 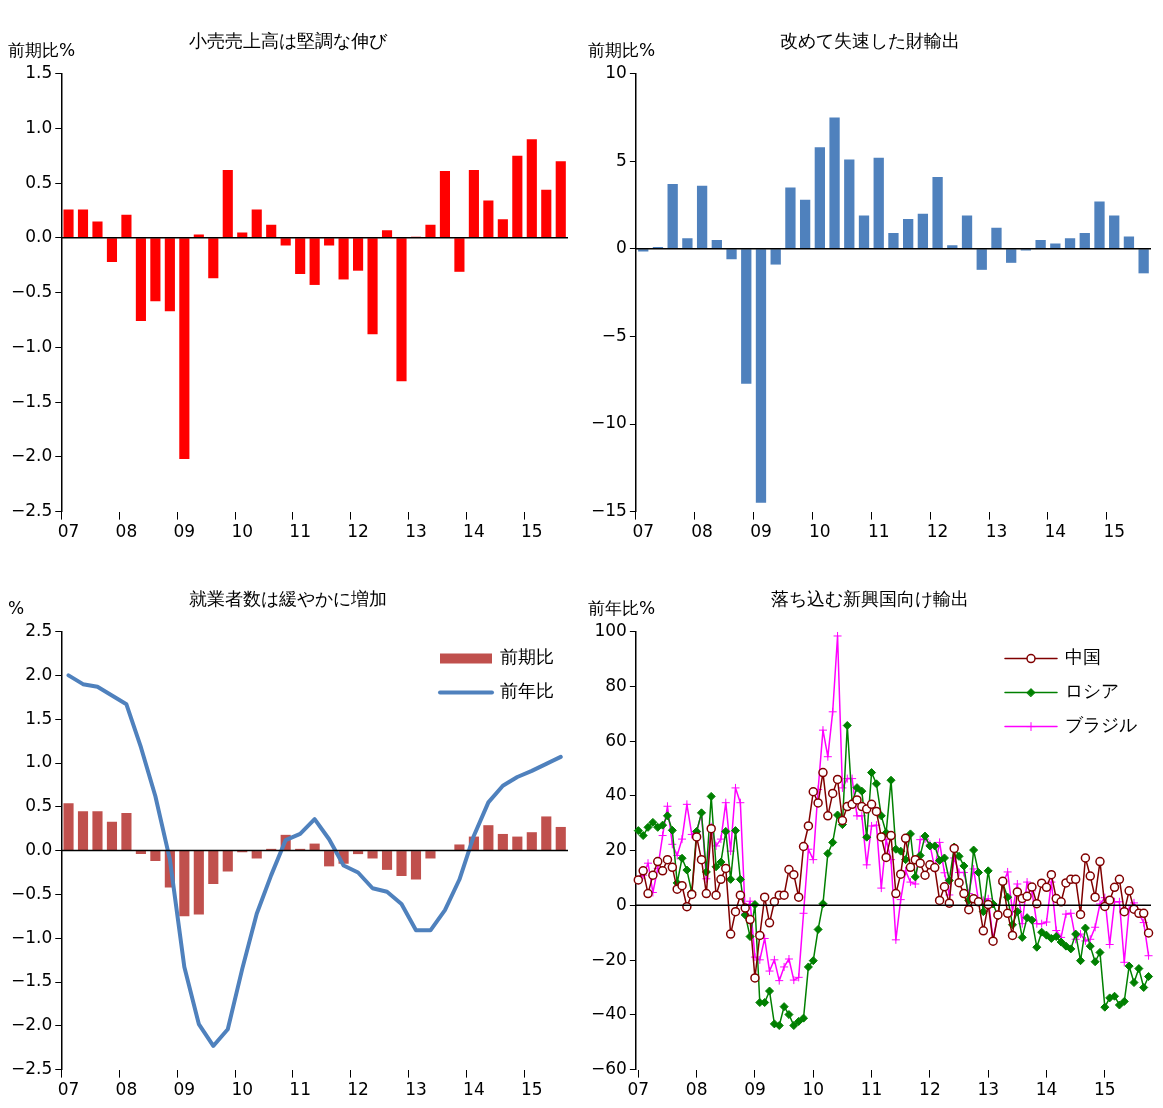 I want to click on chart-title: 落ち込む新興国向け輸出, so click(x=869, y=599).